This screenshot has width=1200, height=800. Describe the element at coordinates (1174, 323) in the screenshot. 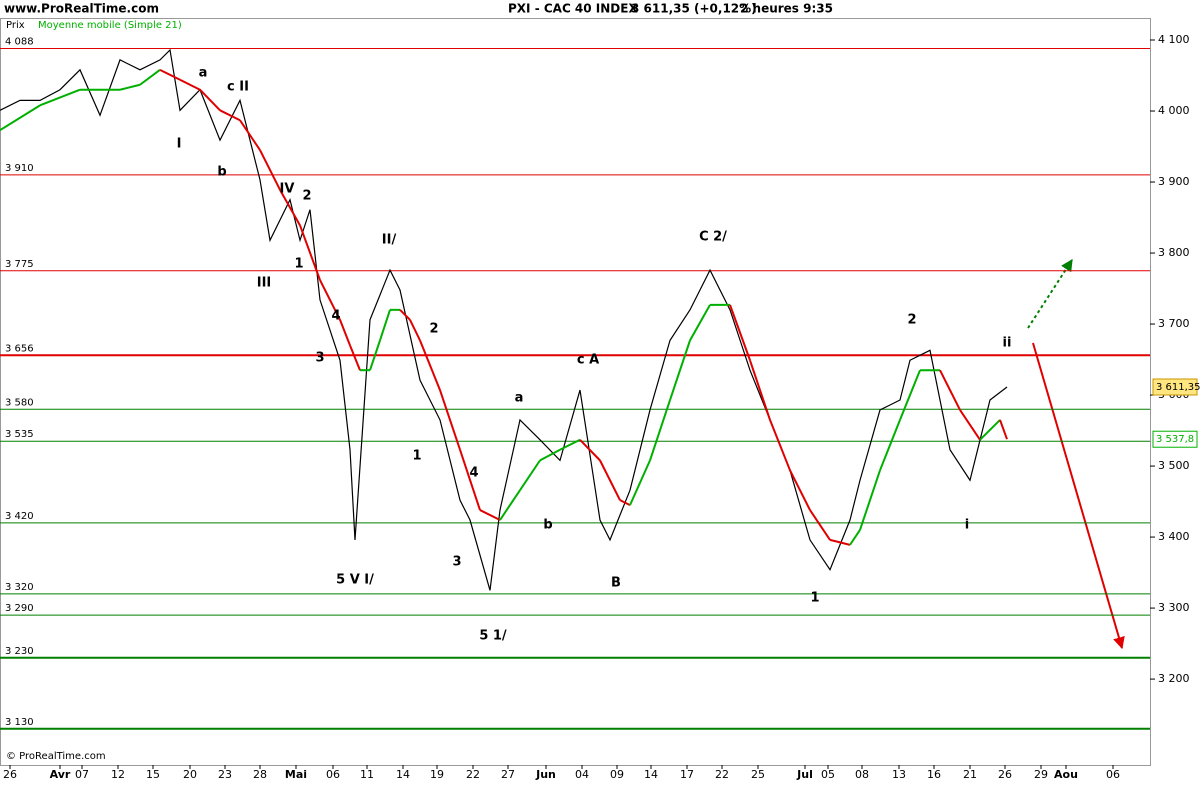

I see `y-tick-label: 3 700` at that location.